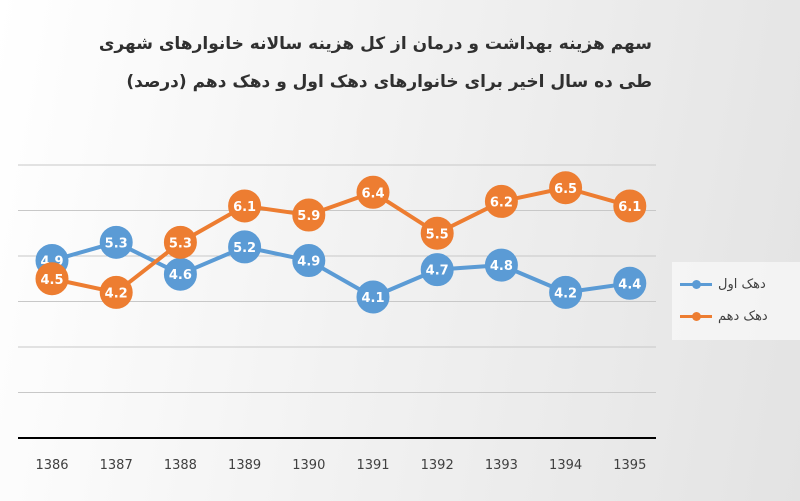  What do you see at coordinates (244, 465) in the screenshot?
I see `x-tick-label: 1389` at bounding box center [244, 465].